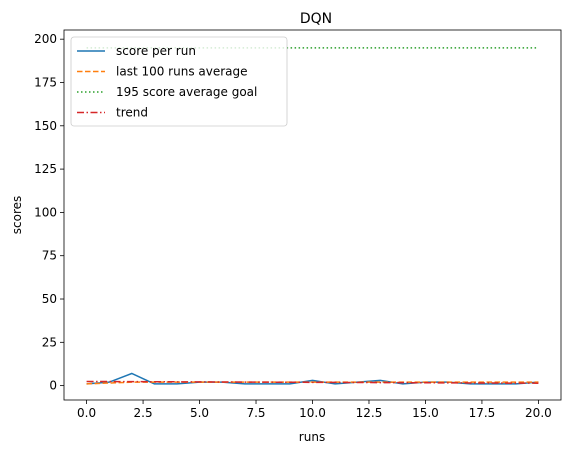  What do you see at coordinates (17, 215) in the screenshot?
I see `y-axis-label: scores` at bounding box center [17, 215].